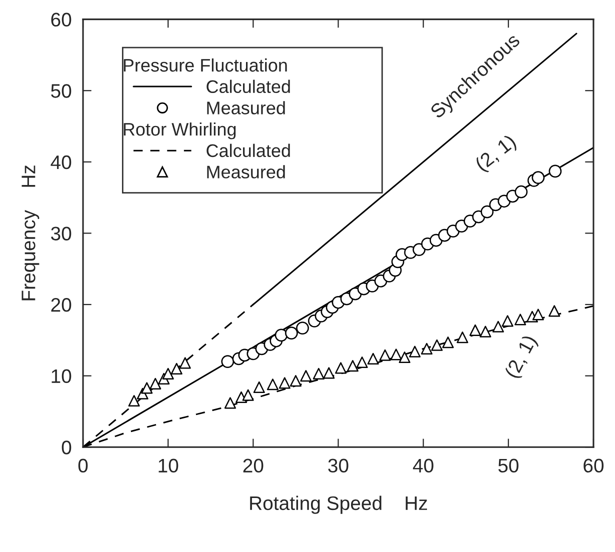 The image size is (615, 552). I want to click on x-tick-label: 60, so click(594, 465).